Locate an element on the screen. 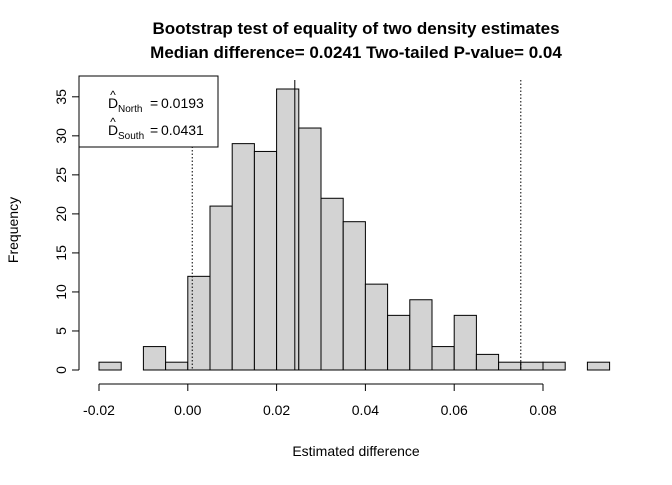 The width and height of the screenshot is (672, 485). y-tick-label: 35 is located at coordinates (61, 97).